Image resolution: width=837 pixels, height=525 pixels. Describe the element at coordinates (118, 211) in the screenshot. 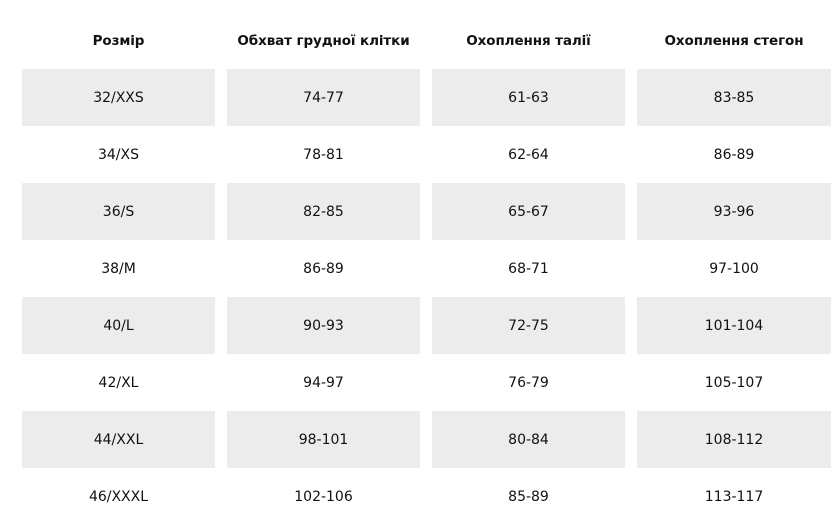

I see `cell-size: 36/S` at that location.